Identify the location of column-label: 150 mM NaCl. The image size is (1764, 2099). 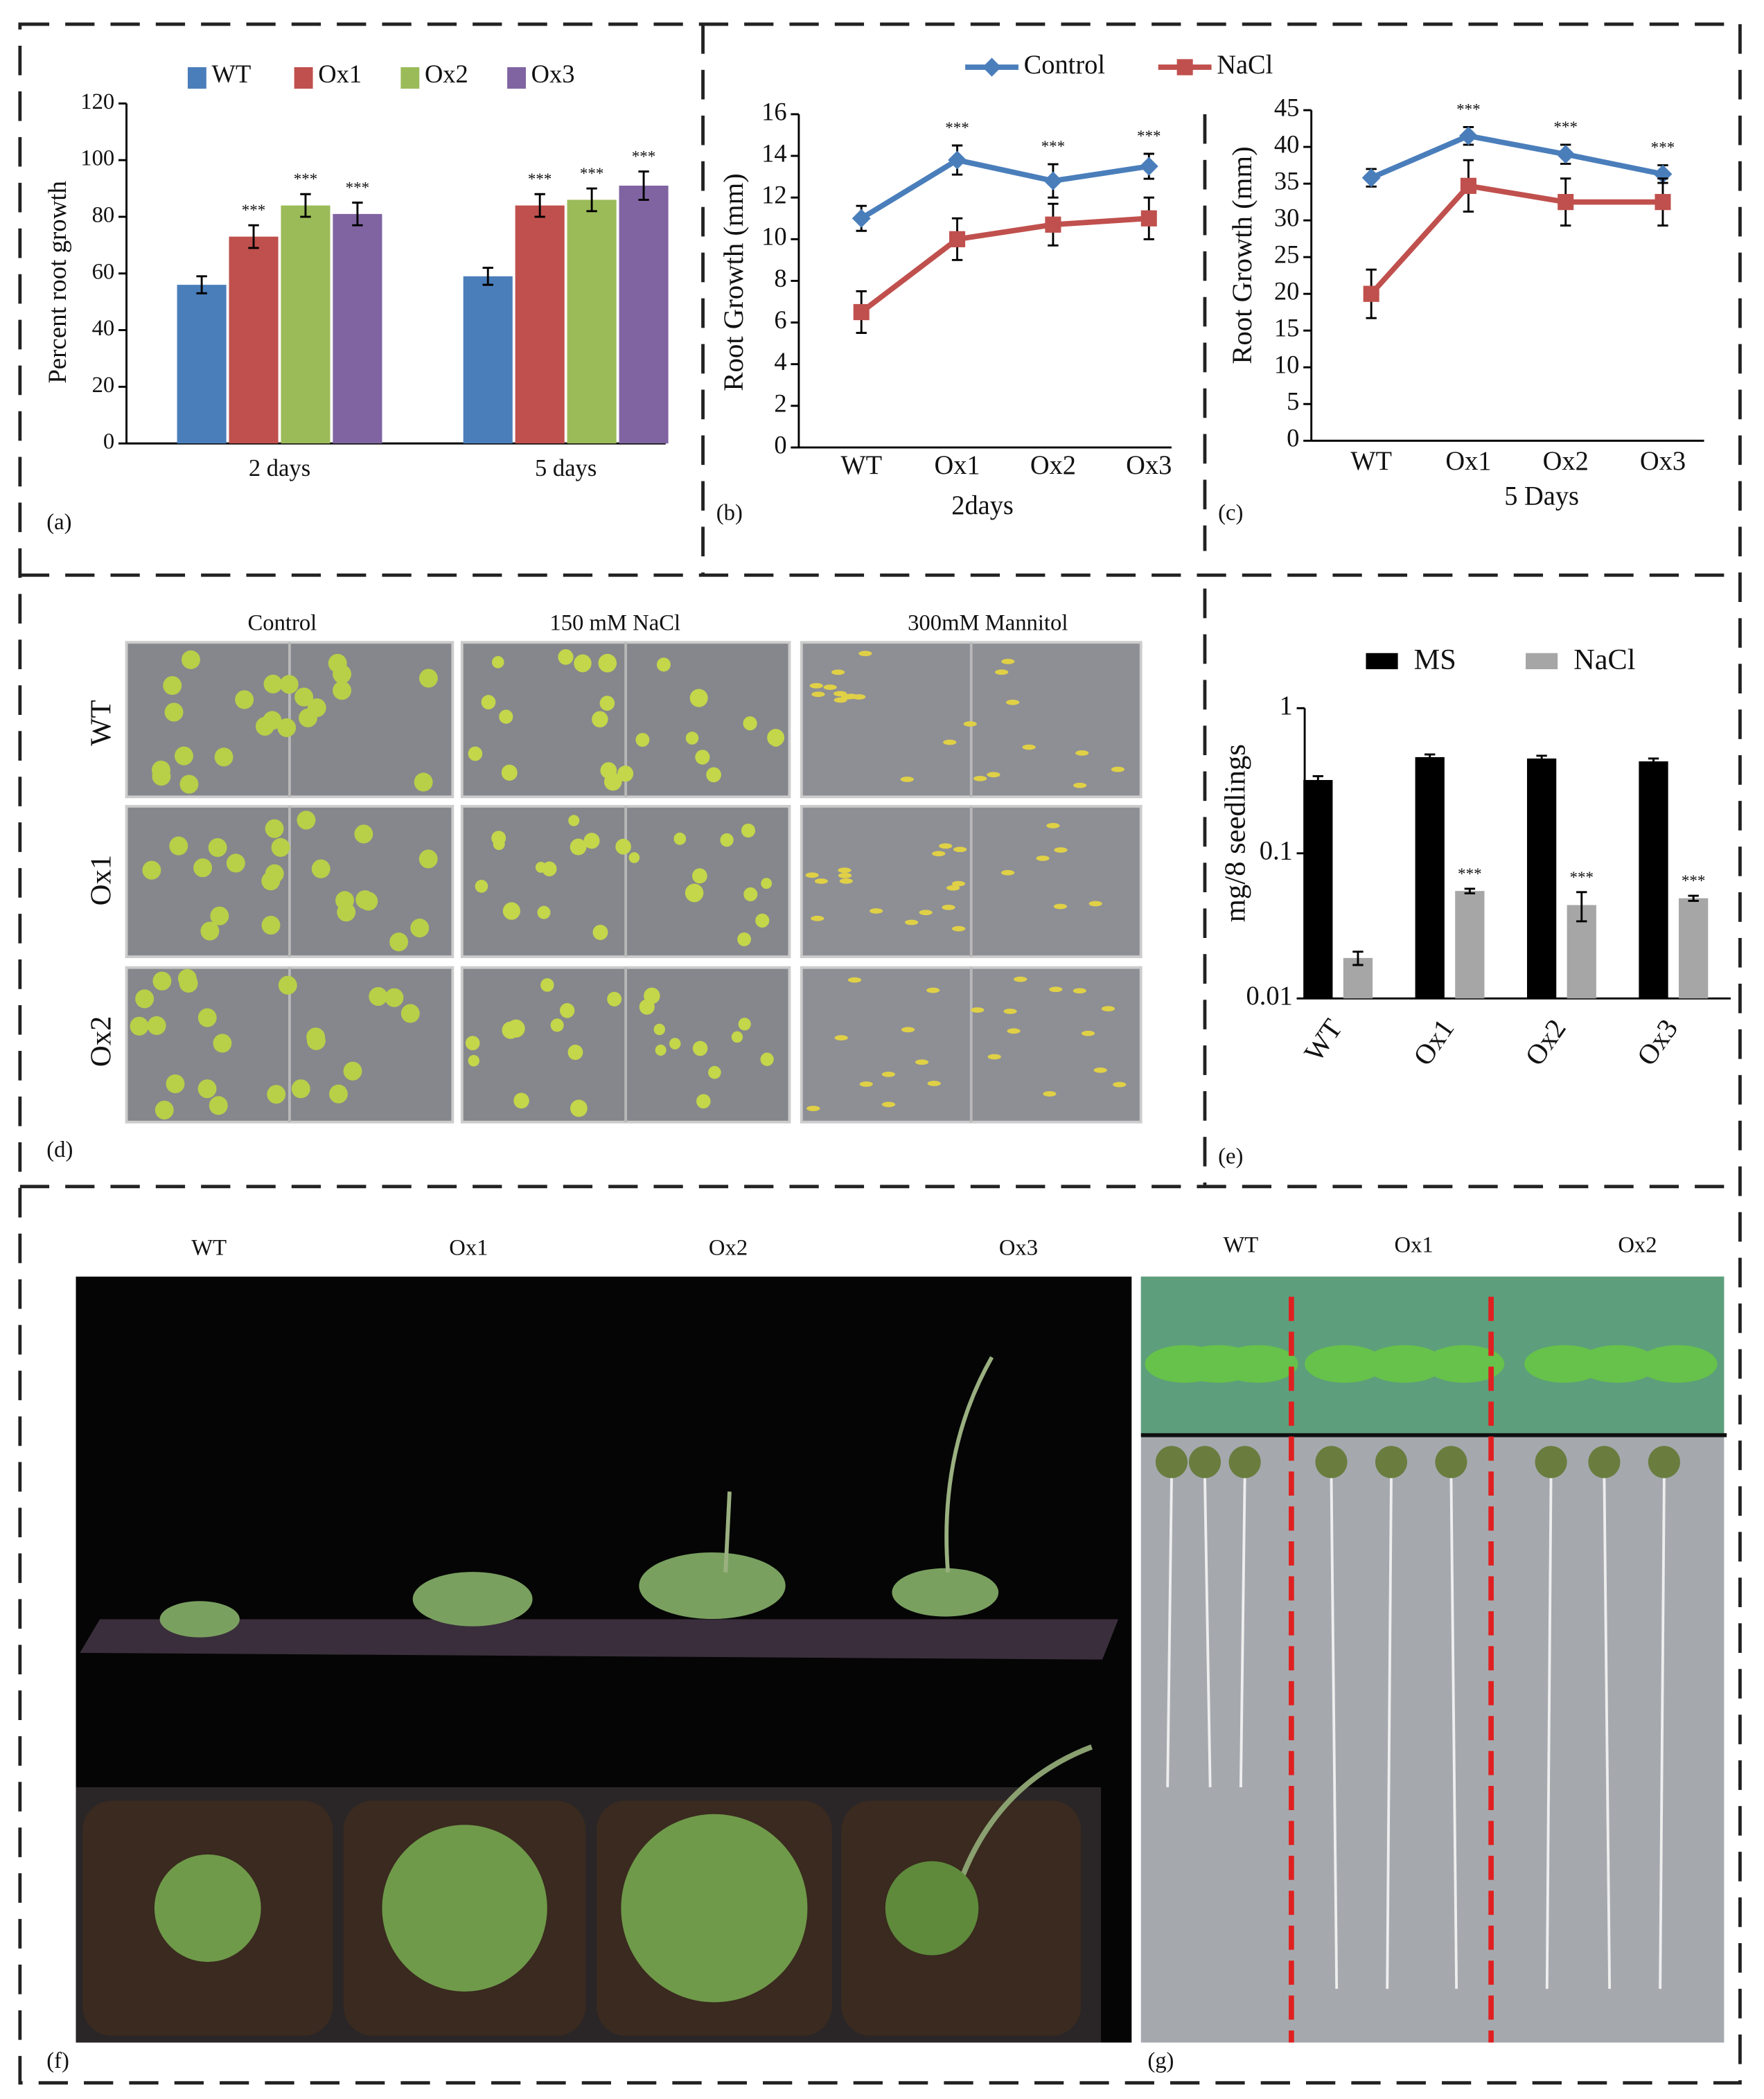
(614, 622).